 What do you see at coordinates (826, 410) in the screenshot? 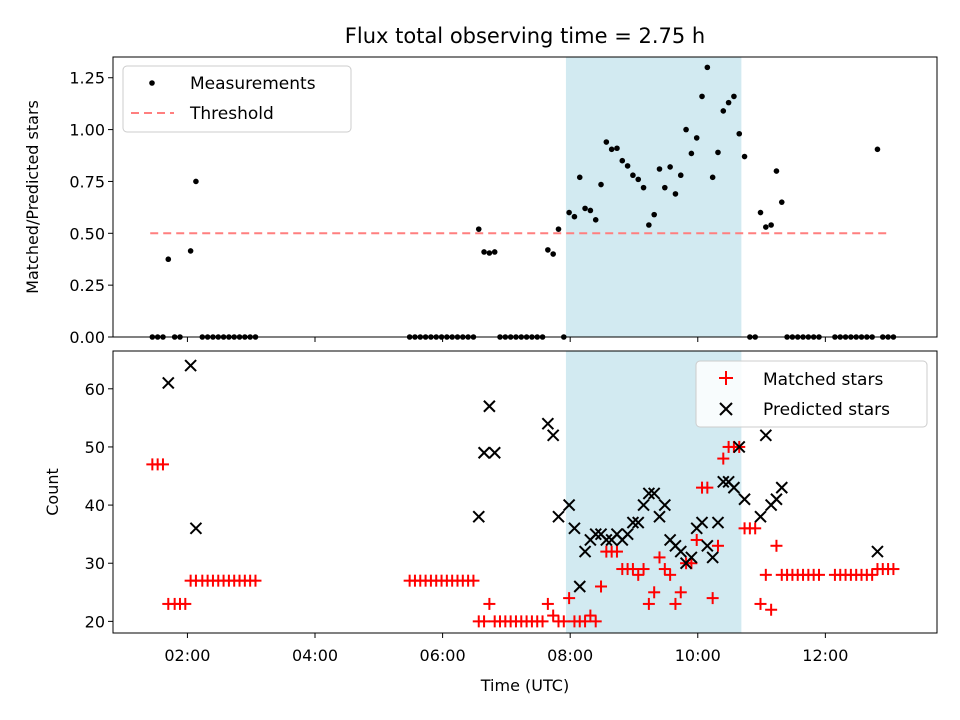
I see `legend-predicted-label: Predicted stars` at bounding box center [826, 410].